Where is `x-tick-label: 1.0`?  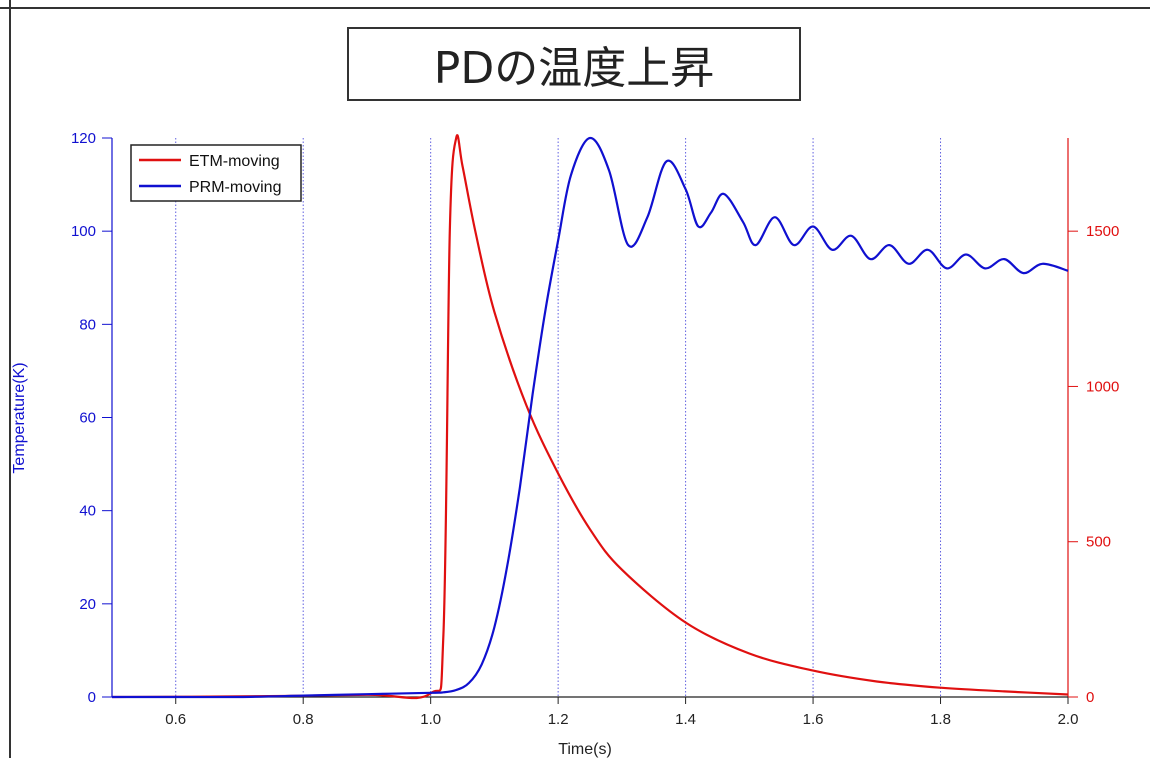 x-tick-label: 1.0 is located at coordinates (430, 719).